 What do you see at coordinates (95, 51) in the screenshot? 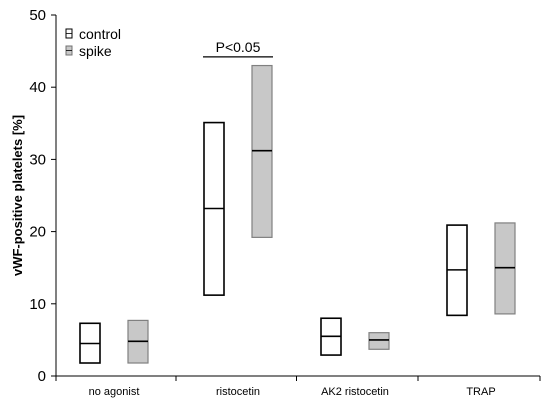
I see `legend-label-spike: spike` at bounding box center [95, 51].